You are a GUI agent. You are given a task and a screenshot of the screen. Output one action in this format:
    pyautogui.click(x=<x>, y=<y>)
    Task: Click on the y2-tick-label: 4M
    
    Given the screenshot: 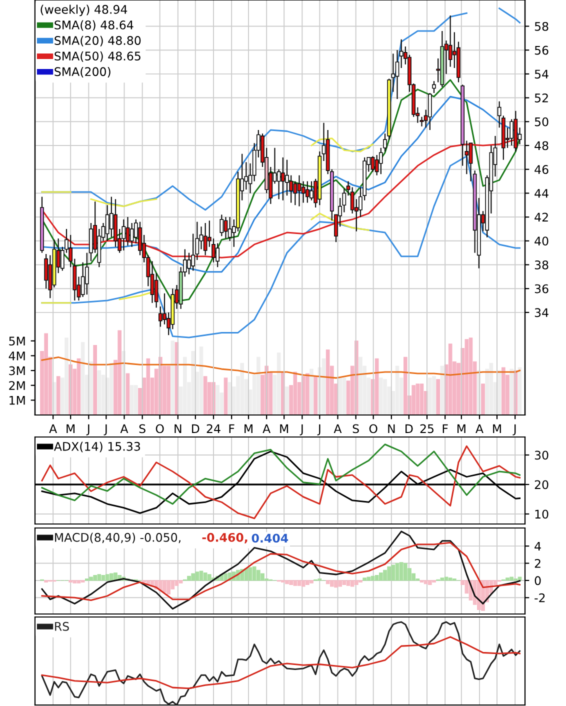 What is the action you would take?
    pyautogui.click(x=16, y=356)
    